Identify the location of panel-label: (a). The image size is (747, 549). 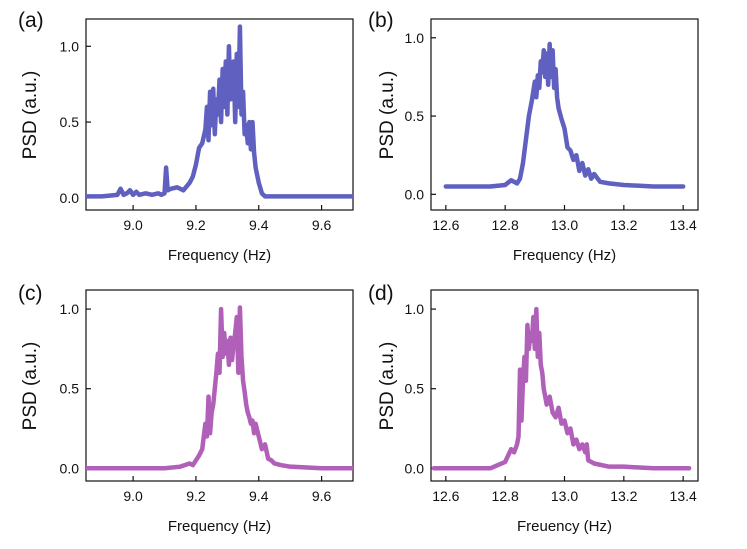
(31, 20).